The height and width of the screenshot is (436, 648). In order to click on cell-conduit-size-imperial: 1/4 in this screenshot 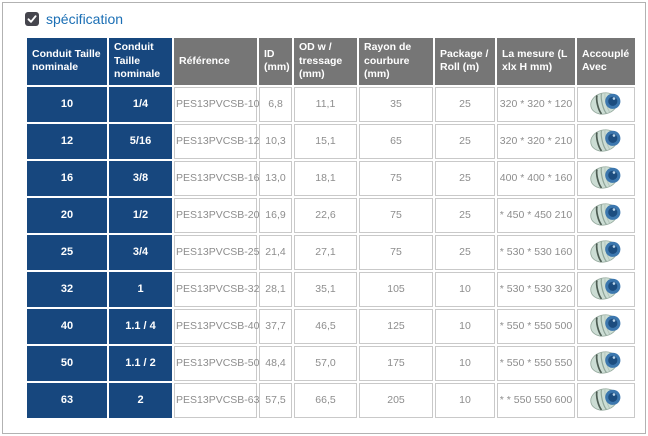, I will do `click(140, 104)`.